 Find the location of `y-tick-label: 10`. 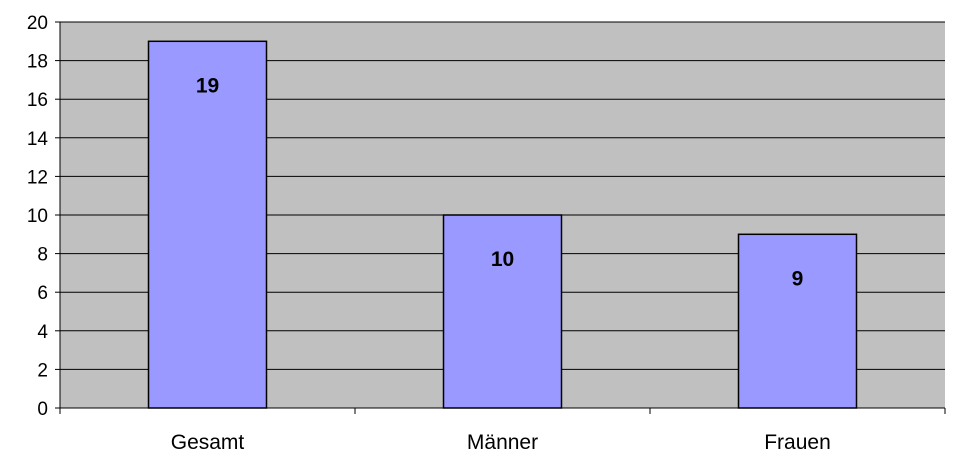

y-tick-label: 10 is located at coordinates (37, 216).